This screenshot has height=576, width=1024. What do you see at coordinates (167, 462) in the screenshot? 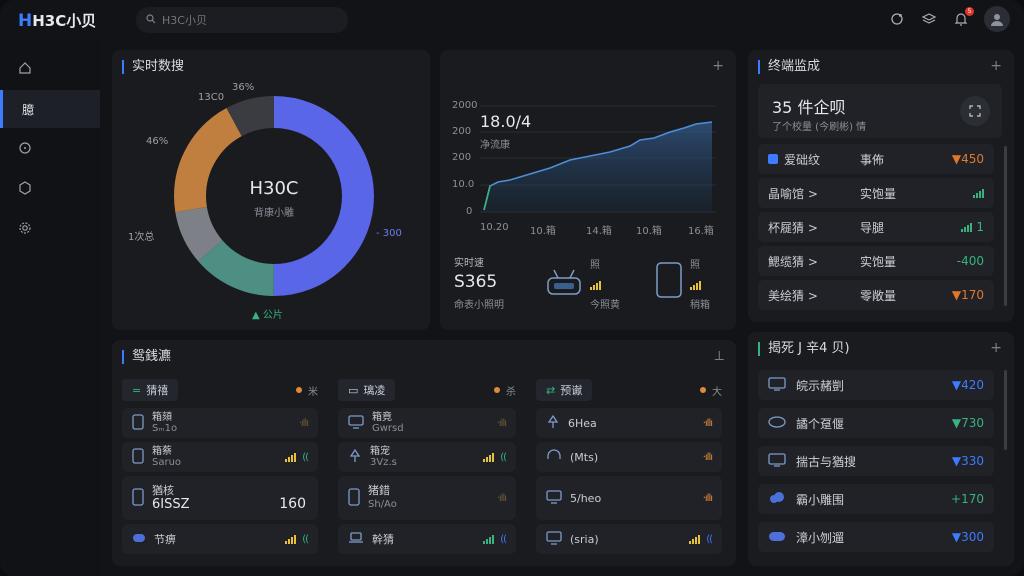
I see `device-sub: Saruo` at bounding box center [167, 462].